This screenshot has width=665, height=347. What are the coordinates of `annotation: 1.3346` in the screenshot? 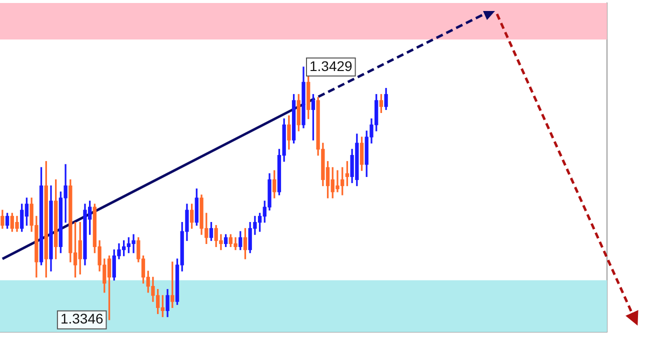 It's located at (82, 318).